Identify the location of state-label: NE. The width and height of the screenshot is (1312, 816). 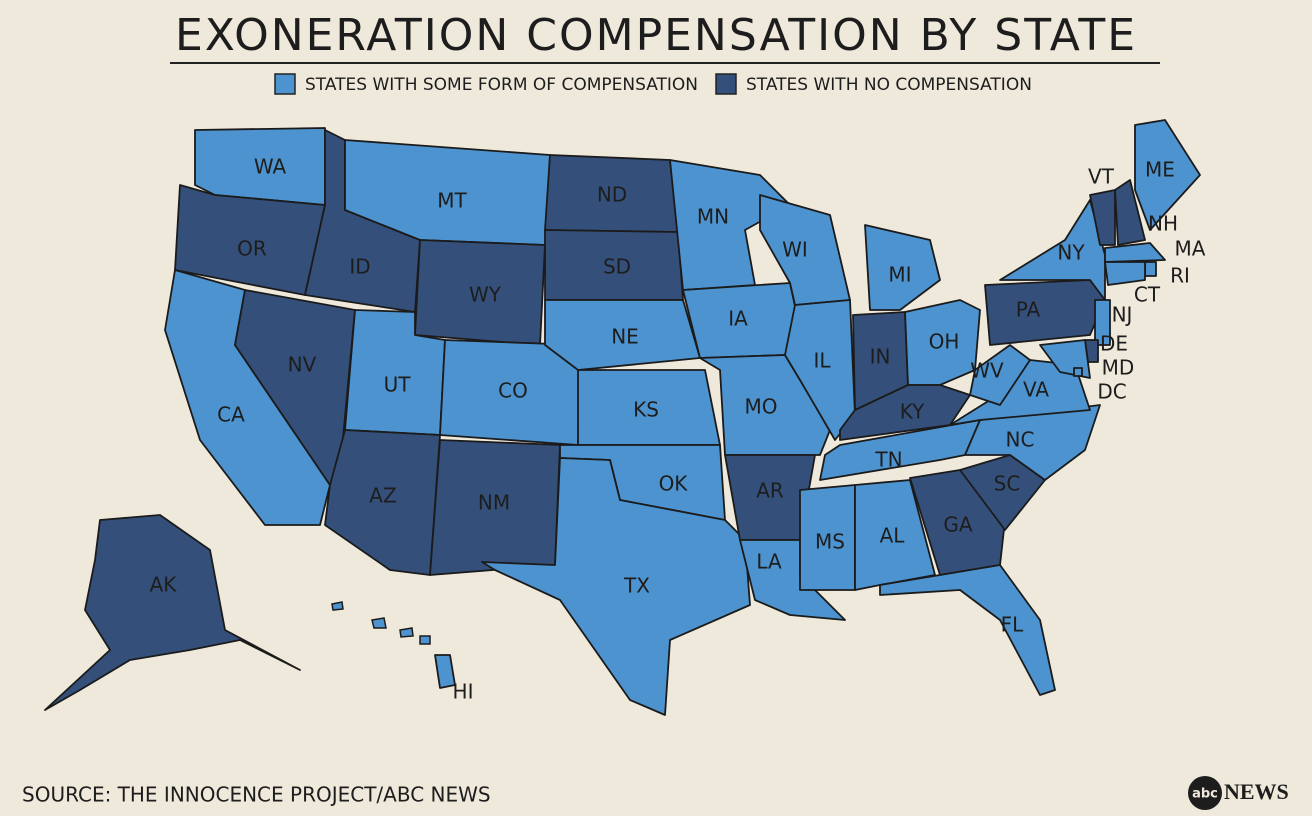
(625, 337).